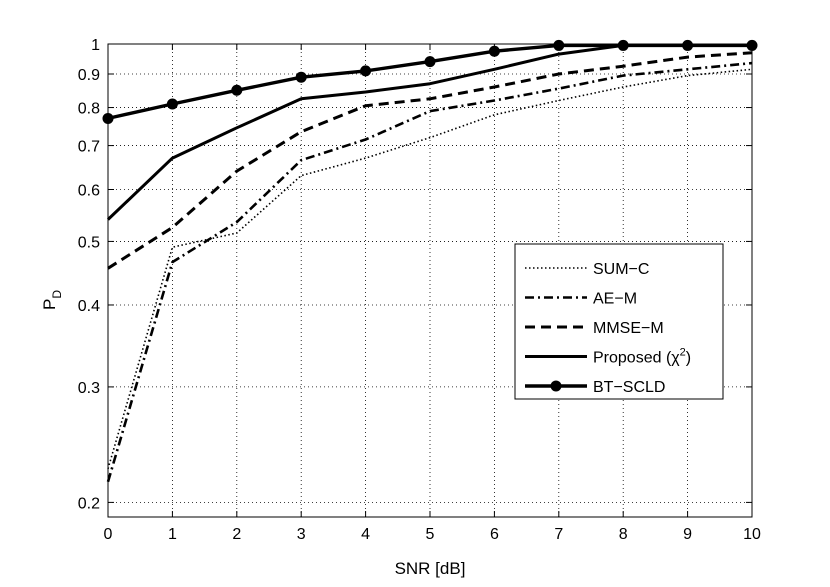  Describe the element at coordinates (89, 306) in the screenshot. I see `y-tick-label: 0.4` at that location.